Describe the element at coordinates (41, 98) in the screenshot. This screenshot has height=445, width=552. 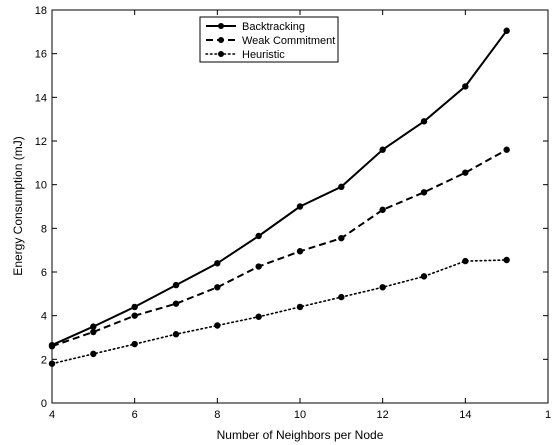
I see `y-tick-label: 14` at that location.